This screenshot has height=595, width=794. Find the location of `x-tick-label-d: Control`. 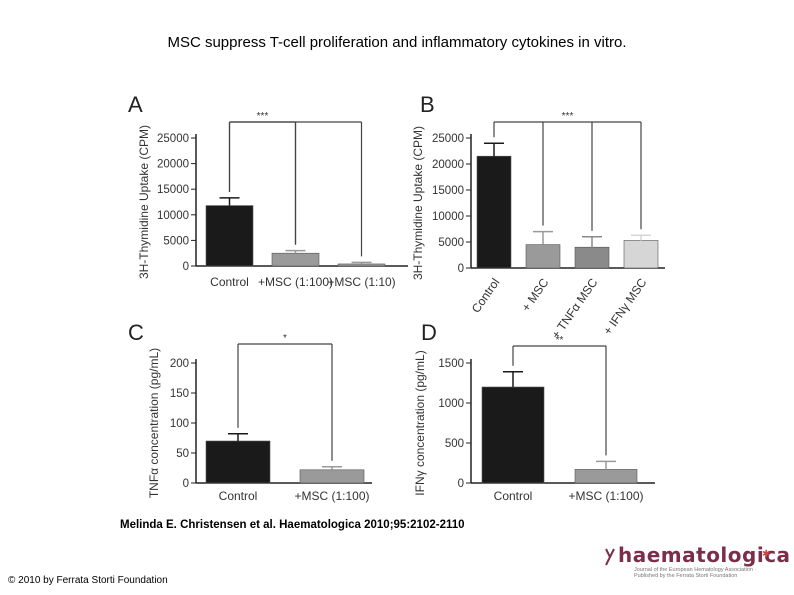

x-tick-label-d: Control is located at coordinates (513, 496).